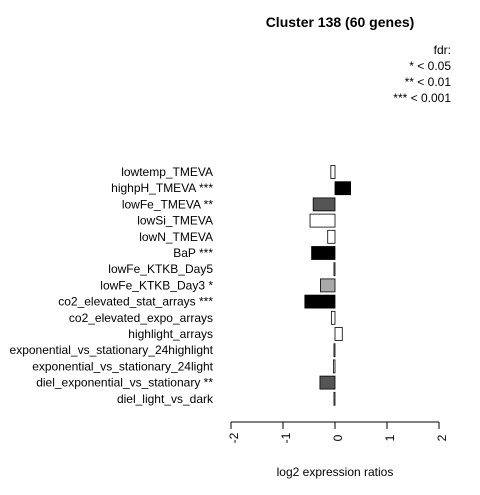 Image resolution: width=480 pixels, height=495 pixels. What do you see at coordinates (428, 82) in the screenshot?
I see `legend-entry-2: ** < 0.01` at bounding box center [428, 82].